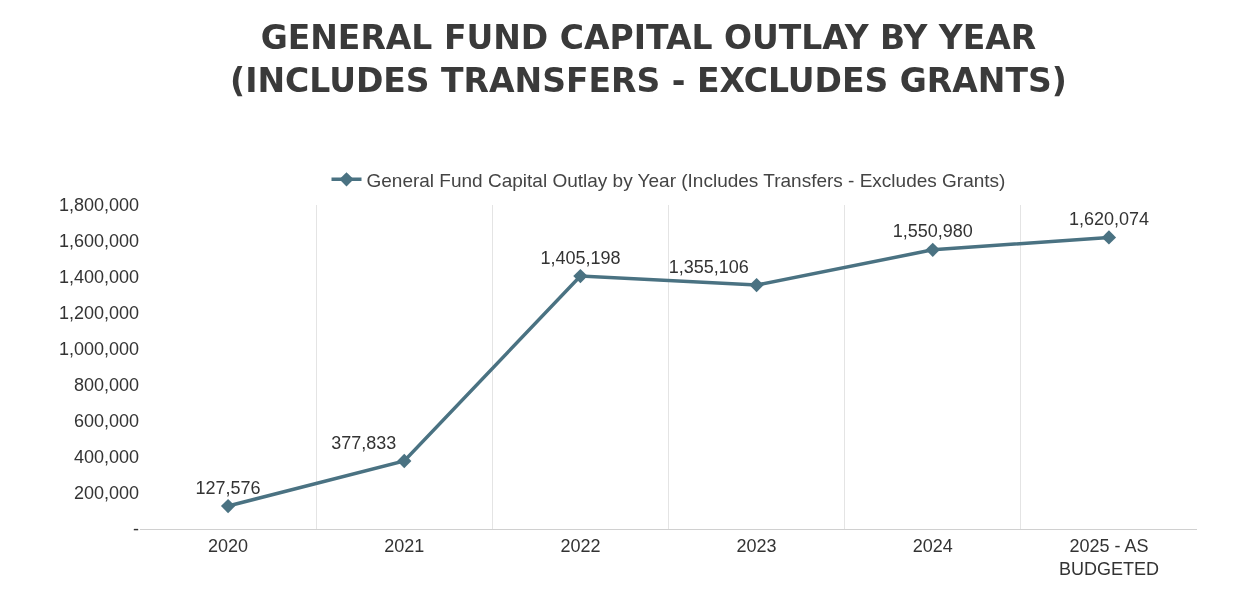 The height and width of the screenshot is (609, 1247). Describe the element at coordinates (228, 545) in the screenshot. I see `x-tick-label: 2020` at that location.